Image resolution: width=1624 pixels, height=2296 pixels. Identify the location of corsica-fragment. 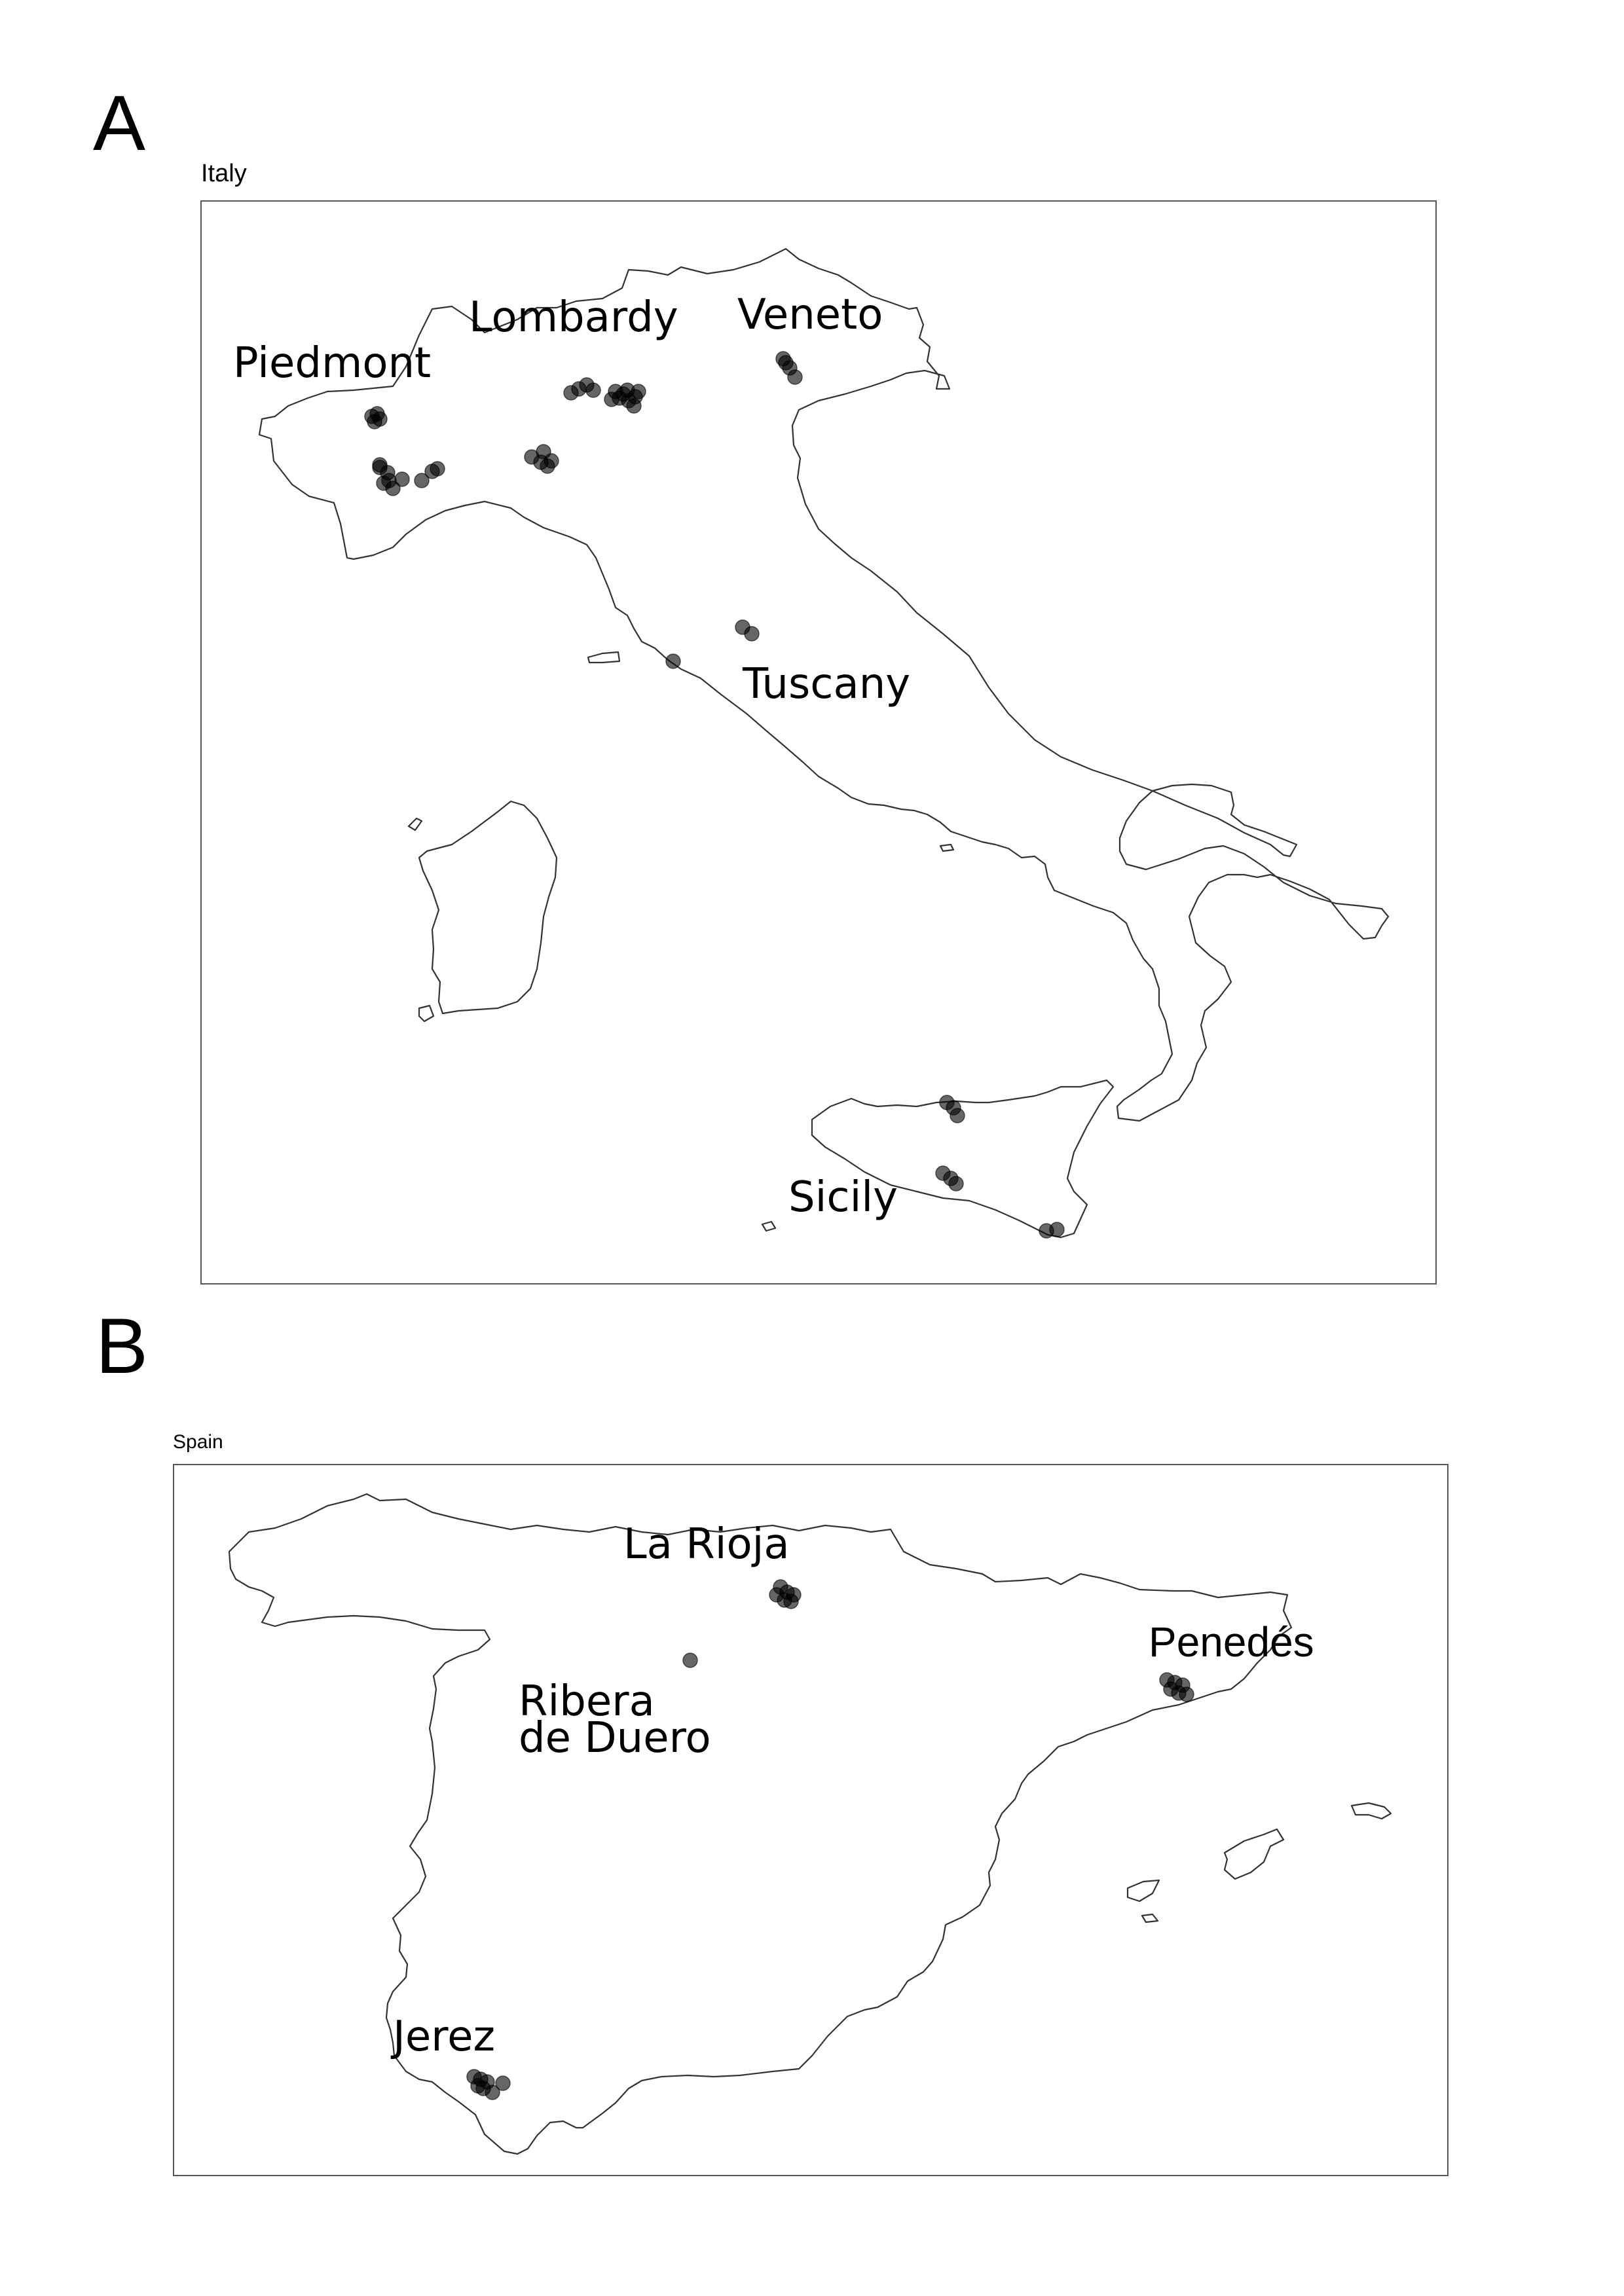
(415, 824).